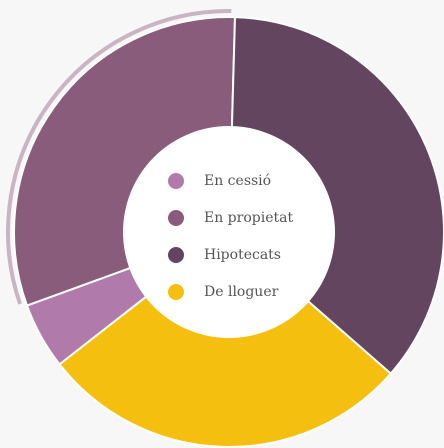 Image resolution: width=444 pixels, height=448 pixels. I want to click on legend-label: Hipotecats, so click(242, 255).